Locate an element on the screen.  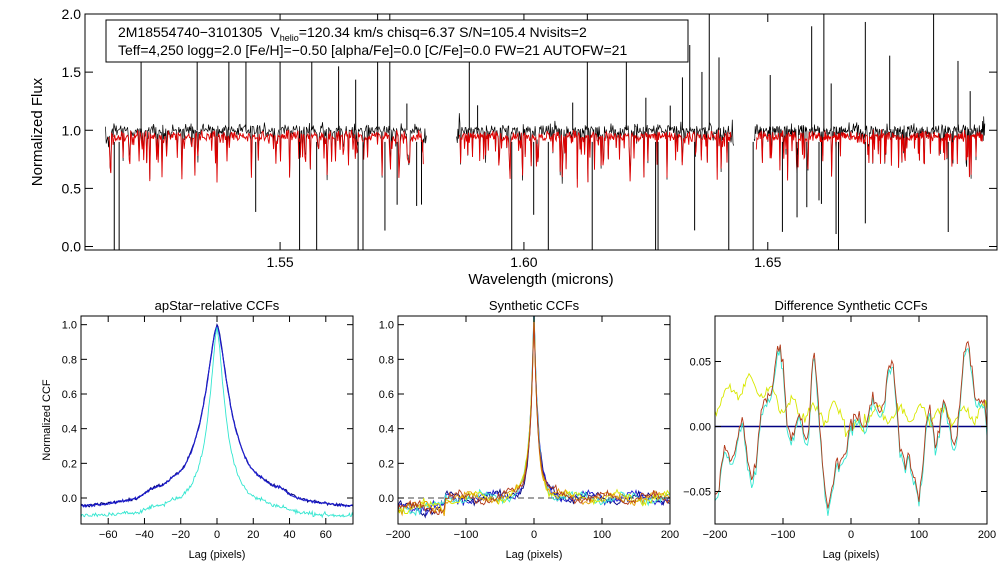
y-tick-label: 0.5 is located at coordinates (72, 188).